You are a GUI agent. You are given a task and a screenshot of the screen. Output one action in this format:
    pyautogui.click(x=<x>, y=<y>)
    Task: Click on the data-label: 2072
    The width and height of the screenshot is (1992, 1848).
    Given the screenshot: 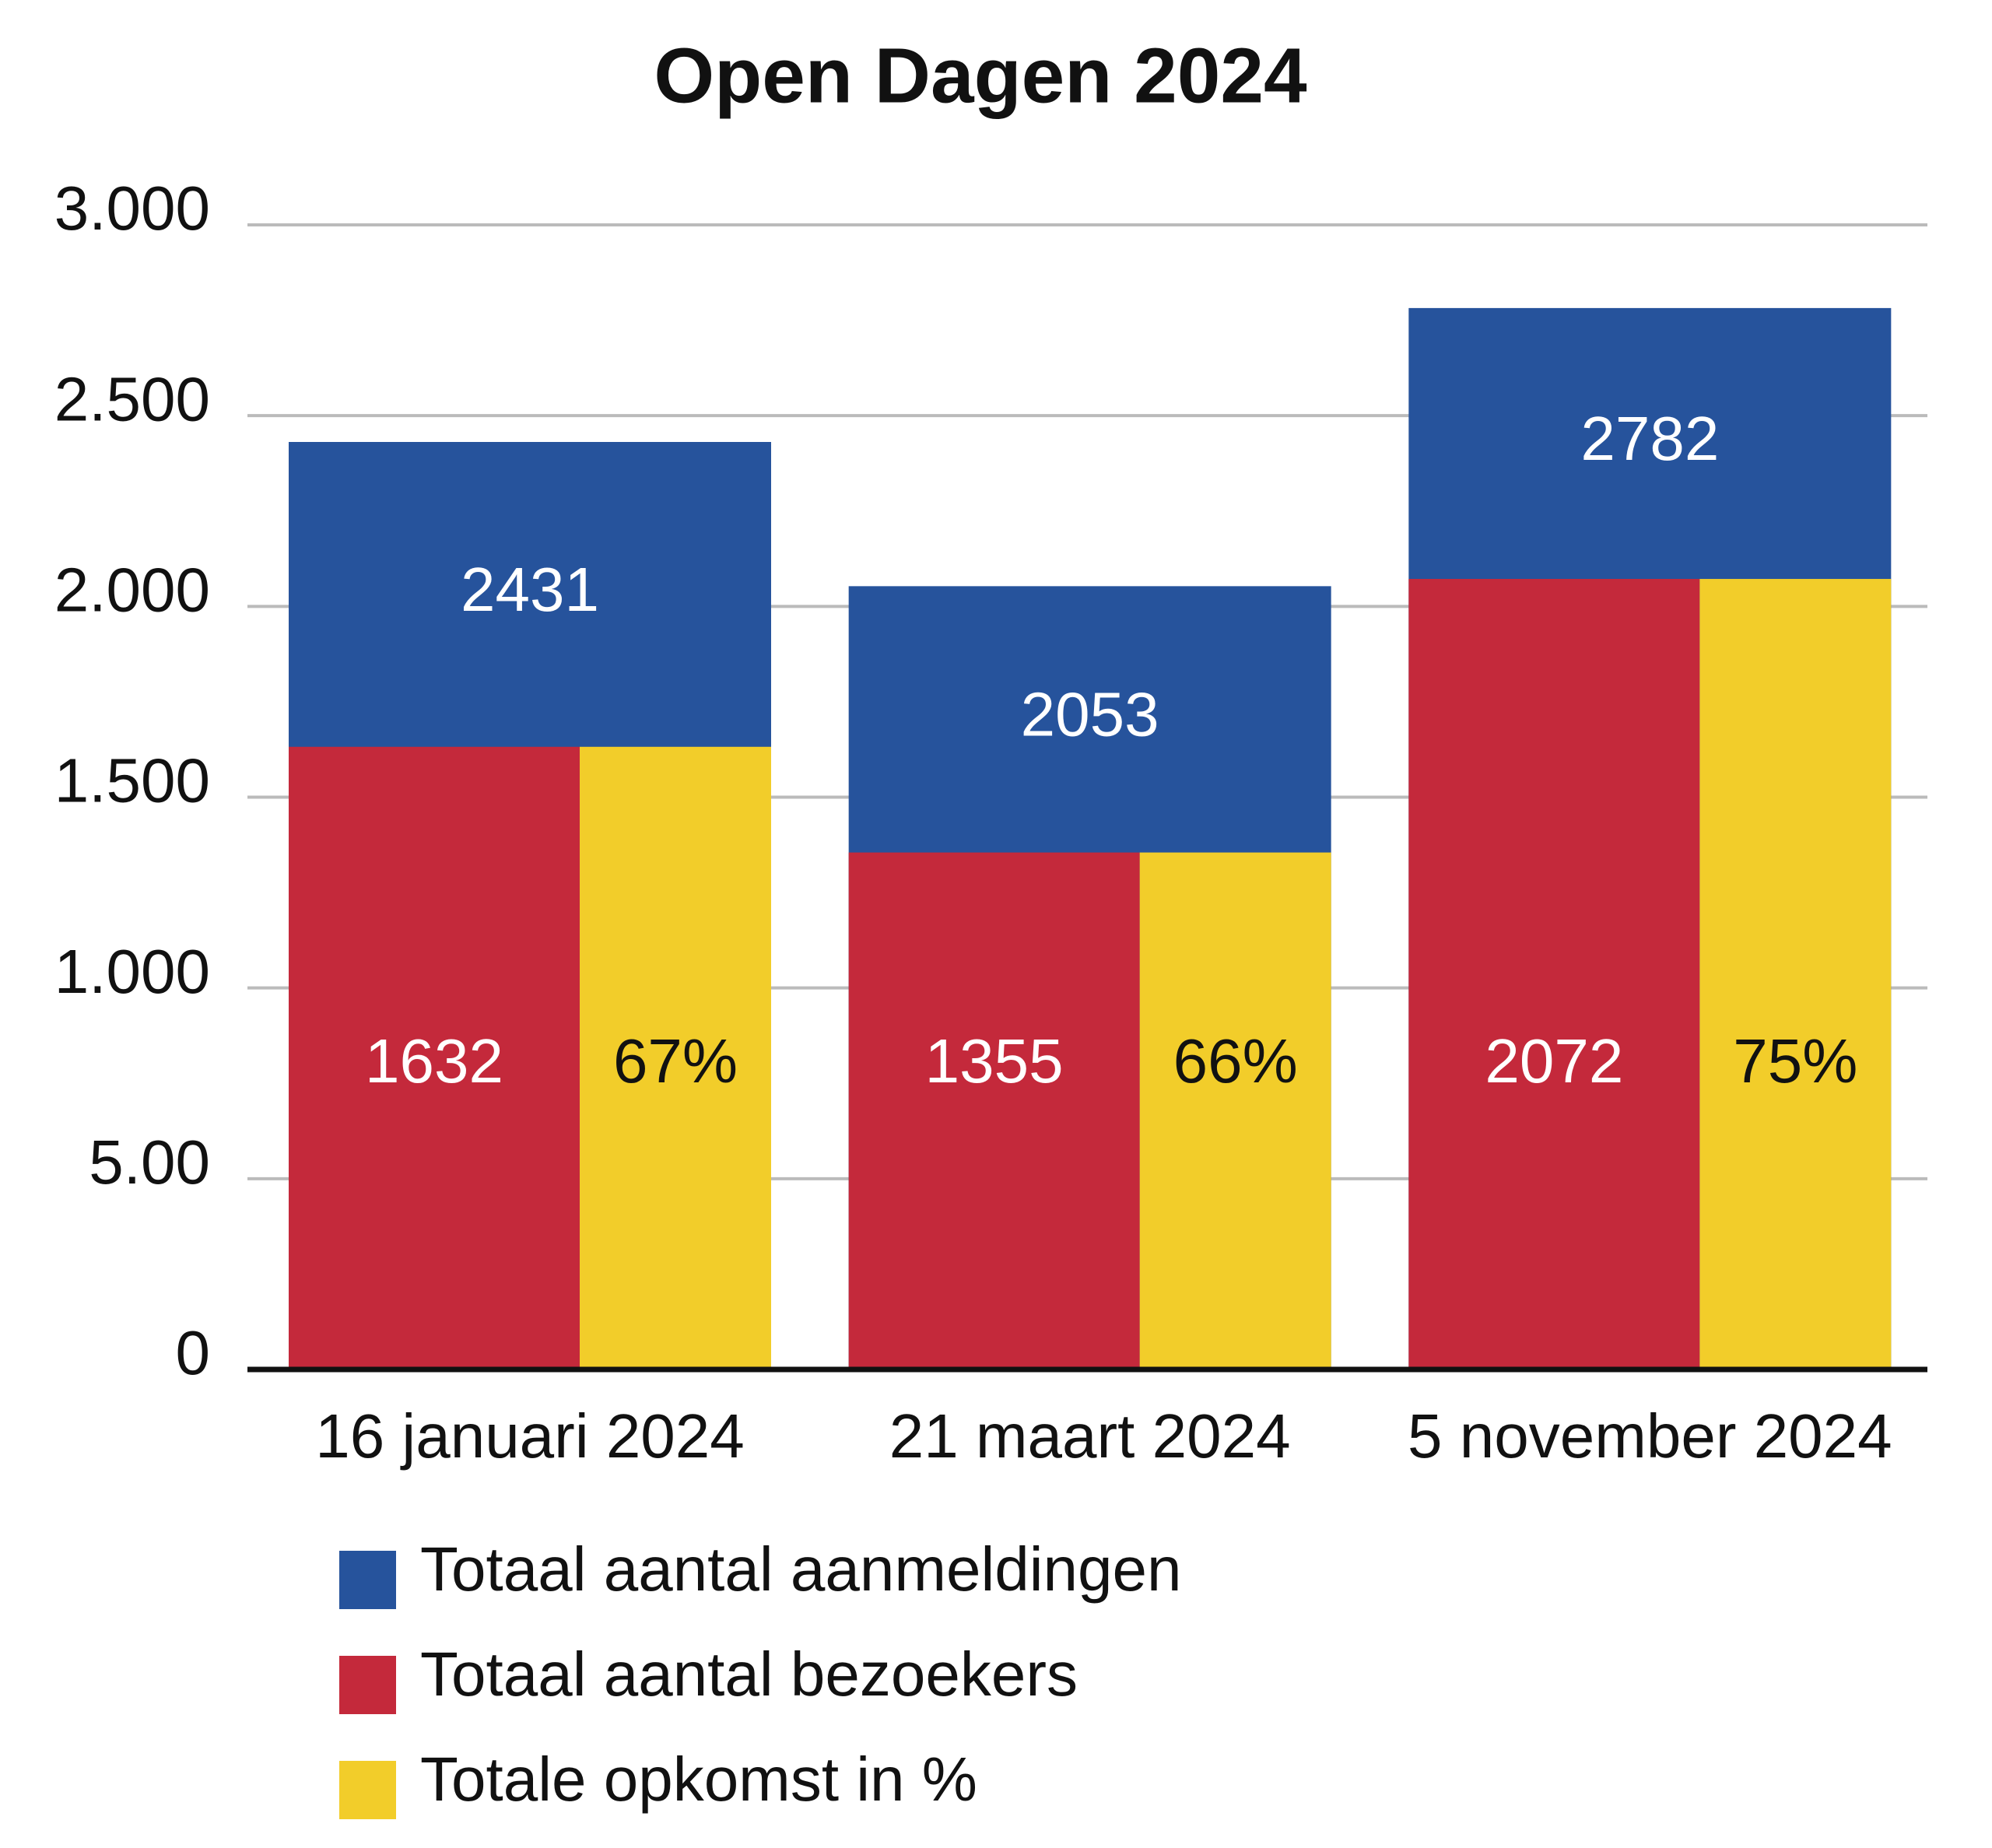 What is the action you would take?
    pyautogui.click(x=1554, y=1061)
    